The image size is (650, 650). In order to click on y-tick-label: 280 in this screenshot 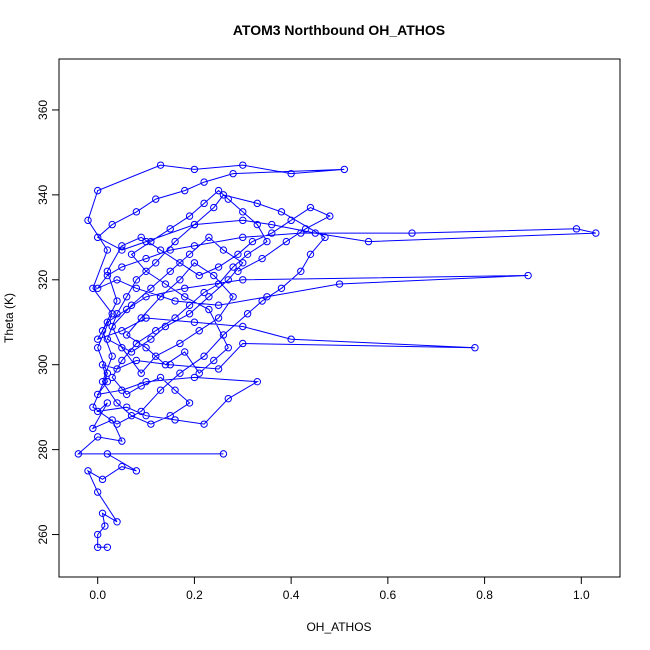, I will do `click(43, 449)`.